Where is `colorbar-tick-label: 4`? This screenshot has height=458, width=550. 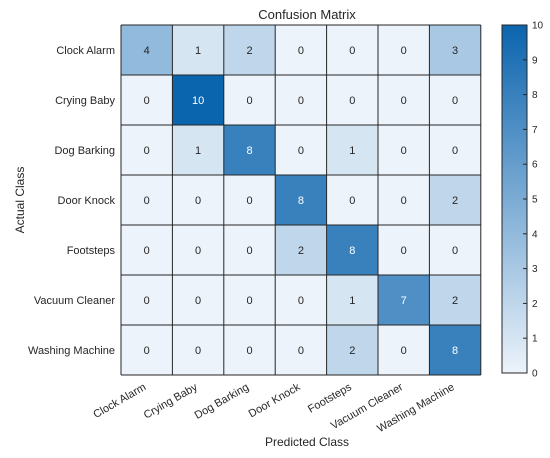 colorbar-tick-label: 4 is located at coordinates (535, 234).